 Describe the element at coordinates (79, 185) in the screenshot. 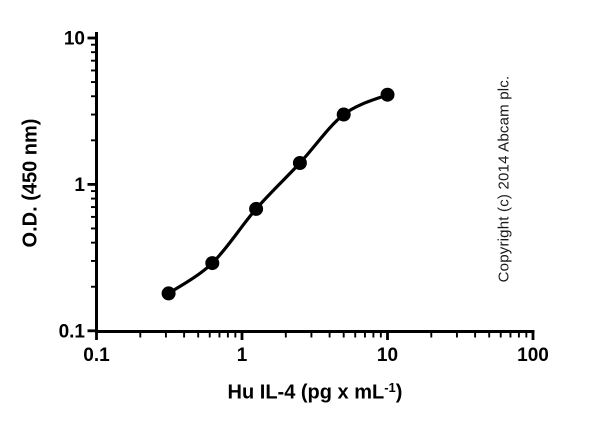

I see `y-tick-label: 1` at that location.